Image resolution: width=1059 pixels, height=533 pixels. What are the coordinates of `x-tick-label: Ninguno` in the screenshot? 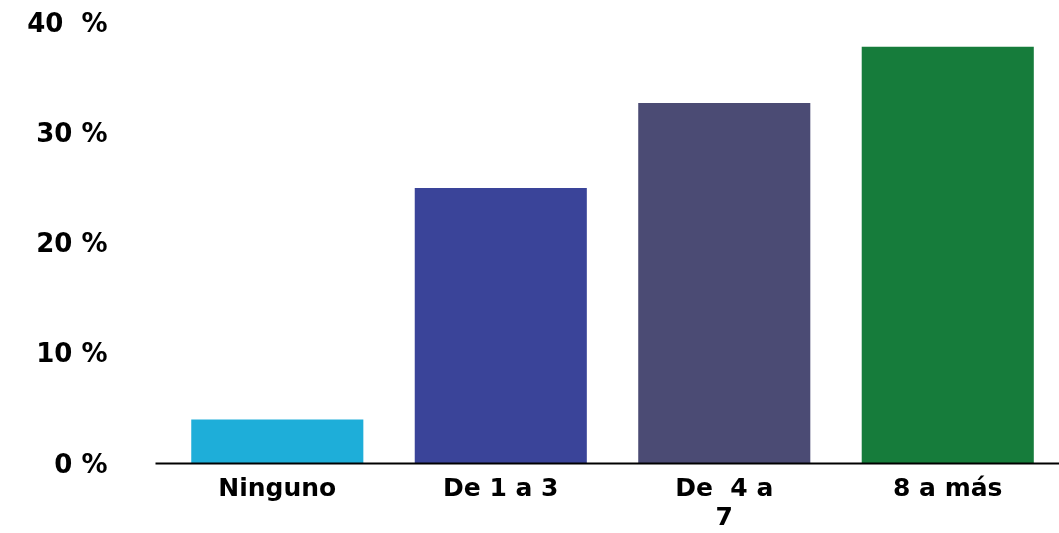 It's located at (277, 487).